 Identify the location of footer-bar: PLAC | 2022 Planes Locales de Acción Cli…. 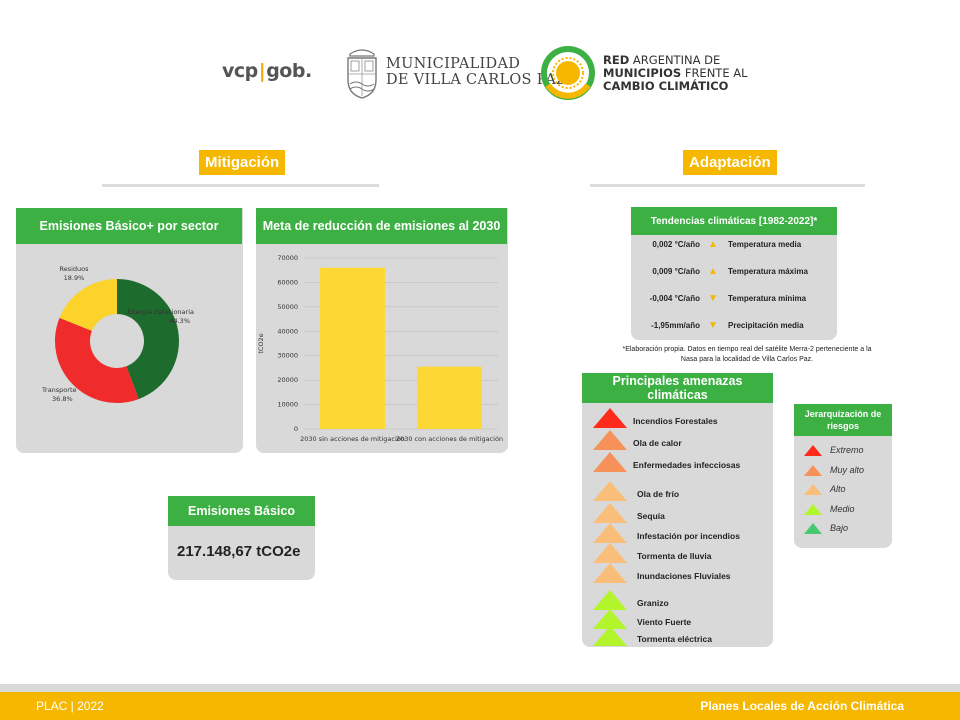
(480, 706).